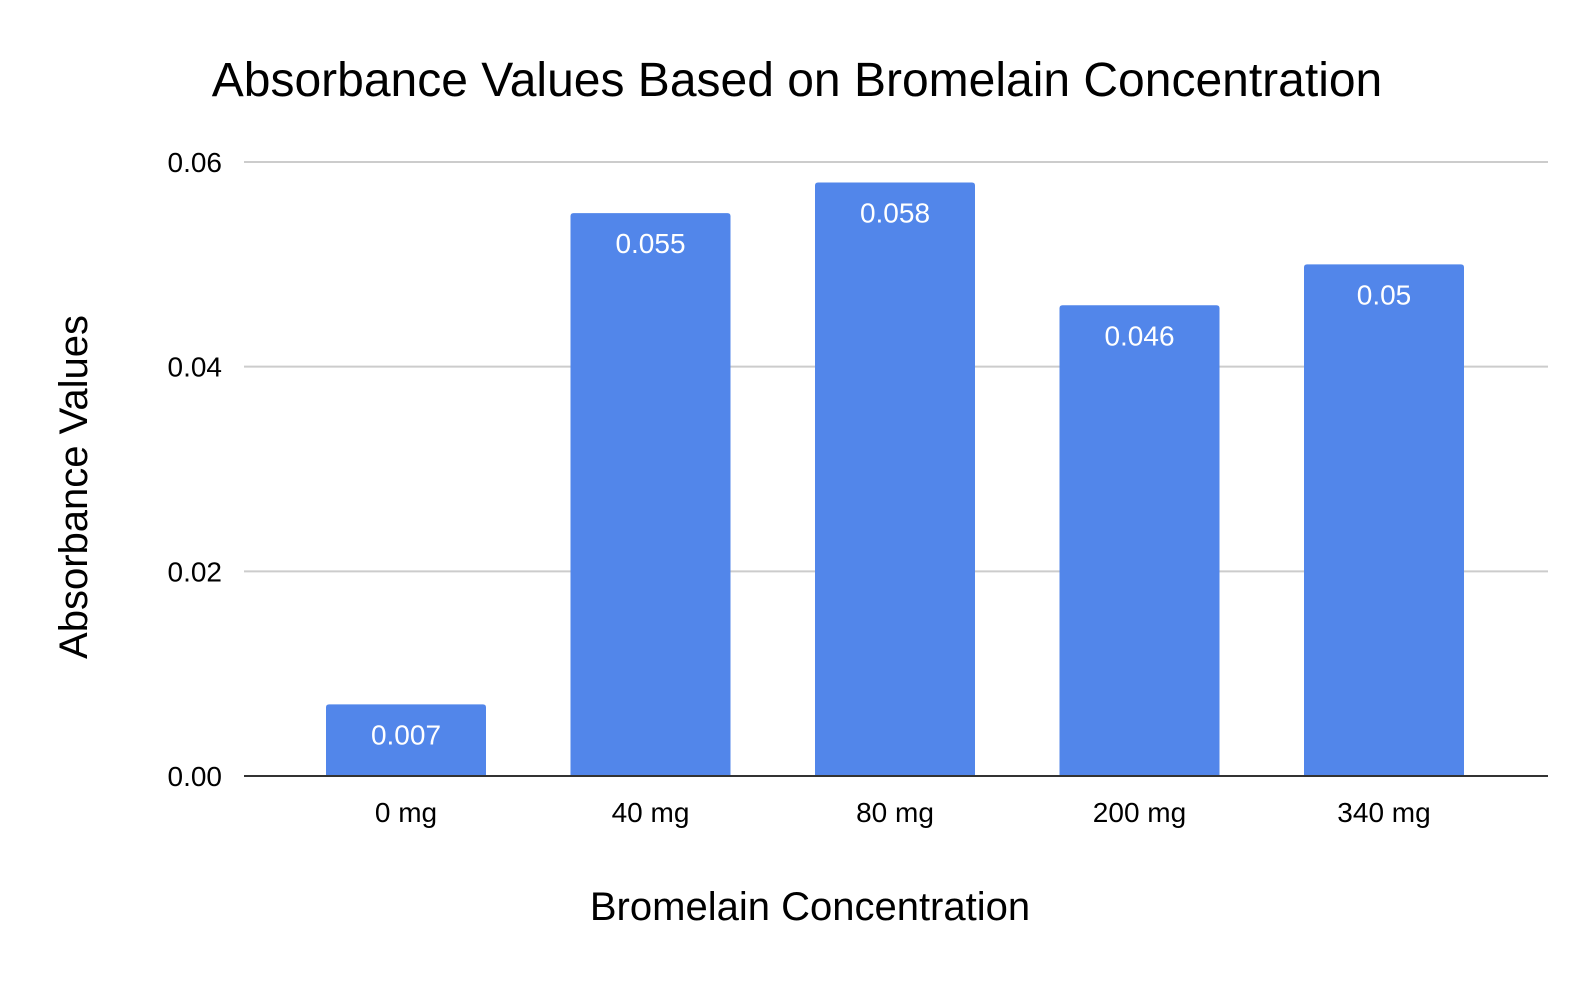 Image resolution: width=1594 pixels, height=984 pixels. Describe the element at coordinates (1383, 812) in the screenshot. I see `x-tick-label: 340 mg` at that location.